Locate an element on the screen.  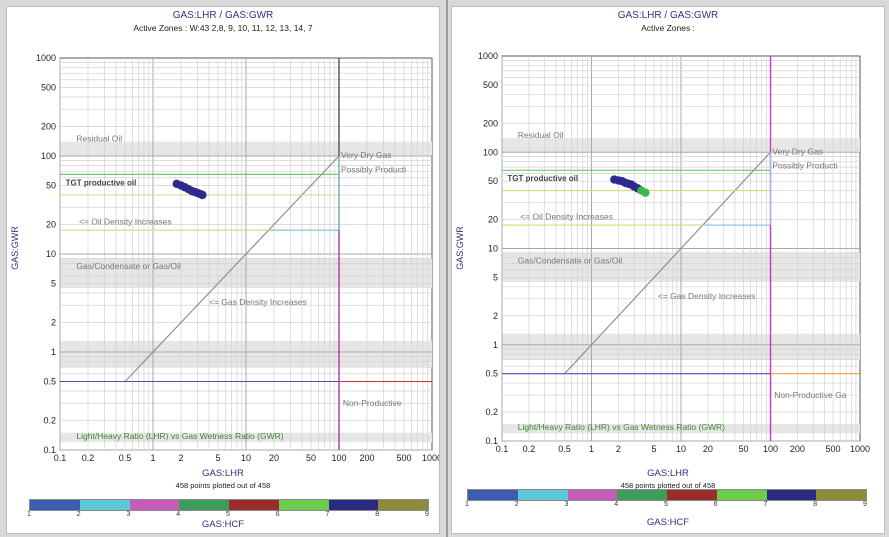
label-non-productive: Non-Productive is located at coordinates (372, 403).